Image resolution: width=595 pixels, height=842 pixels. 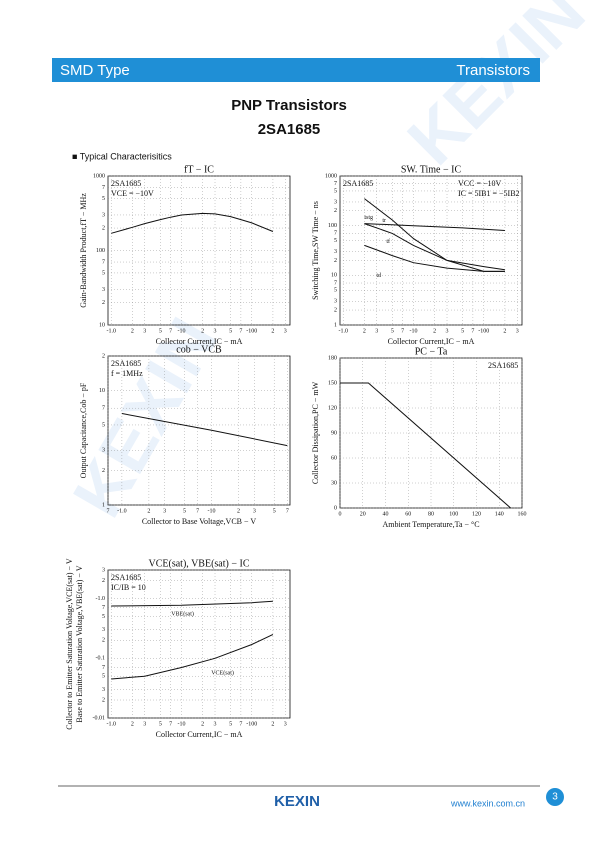 What do you see at coordinates (199, 521) in the screenshot?
I see `x-axis-label: Collector to Base Voltage,VCB − V` at bounding box center [199, 521].